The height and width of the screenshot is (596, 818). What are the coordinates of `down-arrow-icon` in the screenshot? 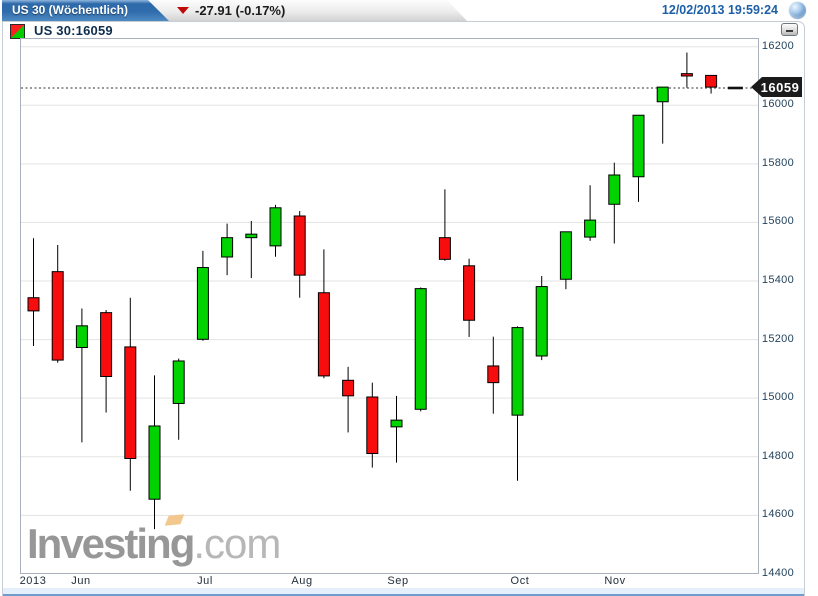 It's located at (183, 10).